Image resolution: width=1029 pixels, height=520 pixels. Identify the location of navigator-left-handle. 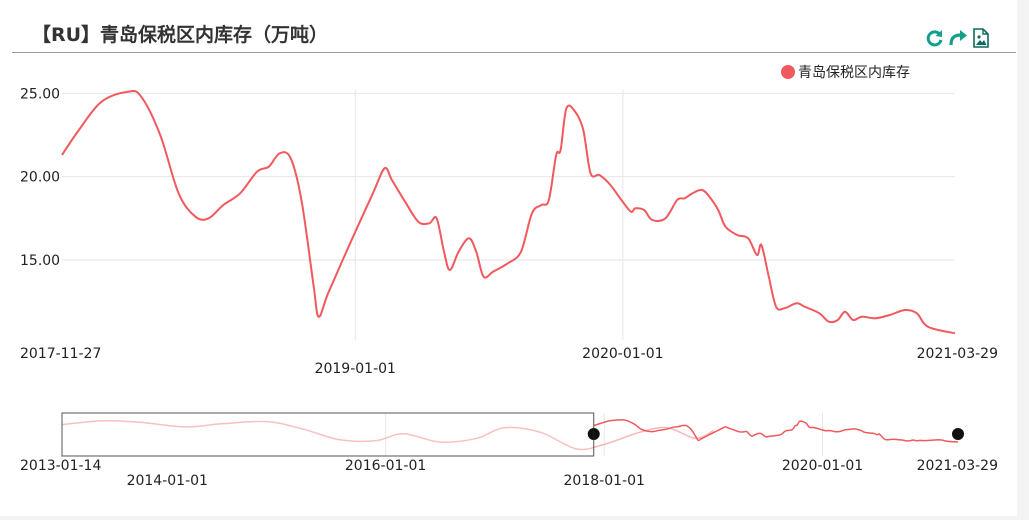
(593, 434).